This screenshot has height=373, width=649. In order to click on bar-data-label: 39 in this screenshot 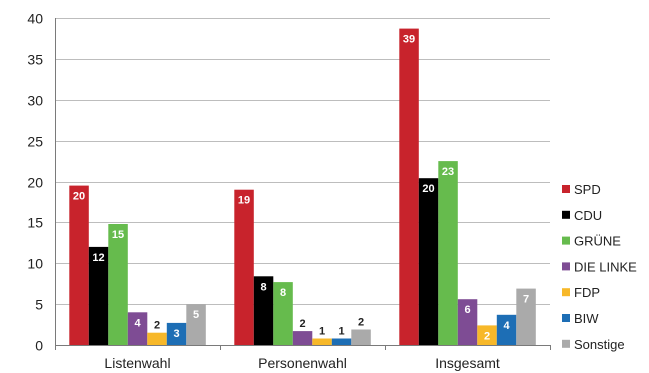, I will do `click(409, 40)`.